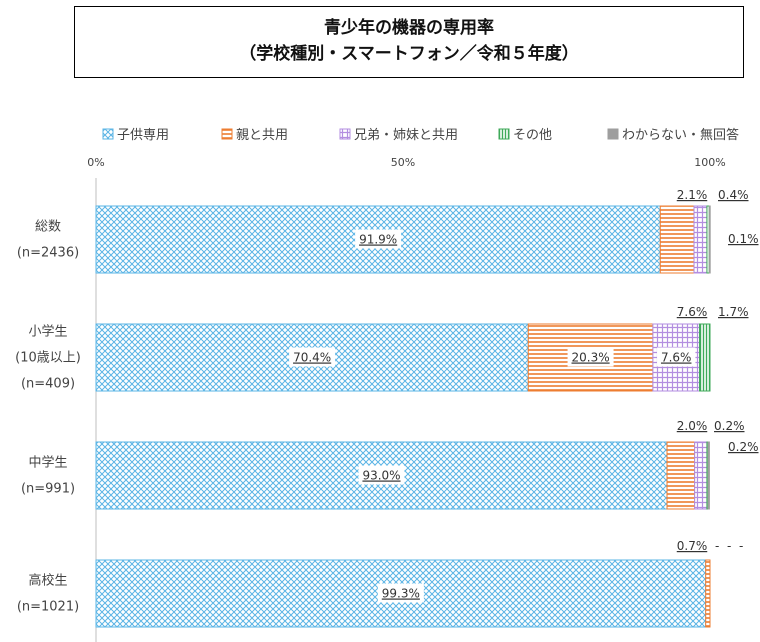  I want to click on legend-label-1: 子供専用, so click(143, 135).